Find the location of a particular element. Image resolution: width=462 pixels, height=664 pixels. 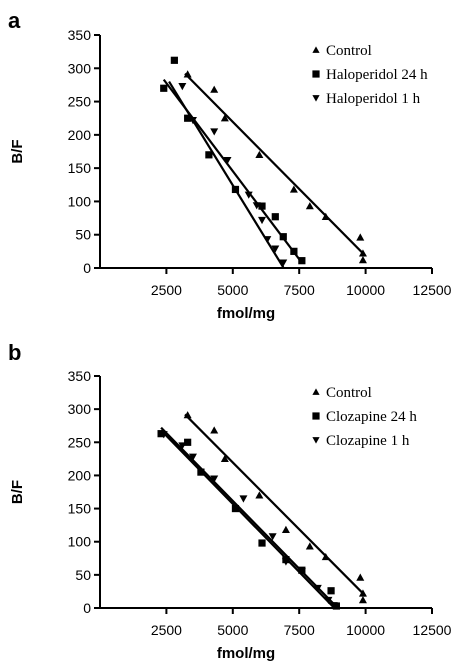

legend: Control Clozapine 24 h Clozapine 1 h is located at coordinates (364, 417).